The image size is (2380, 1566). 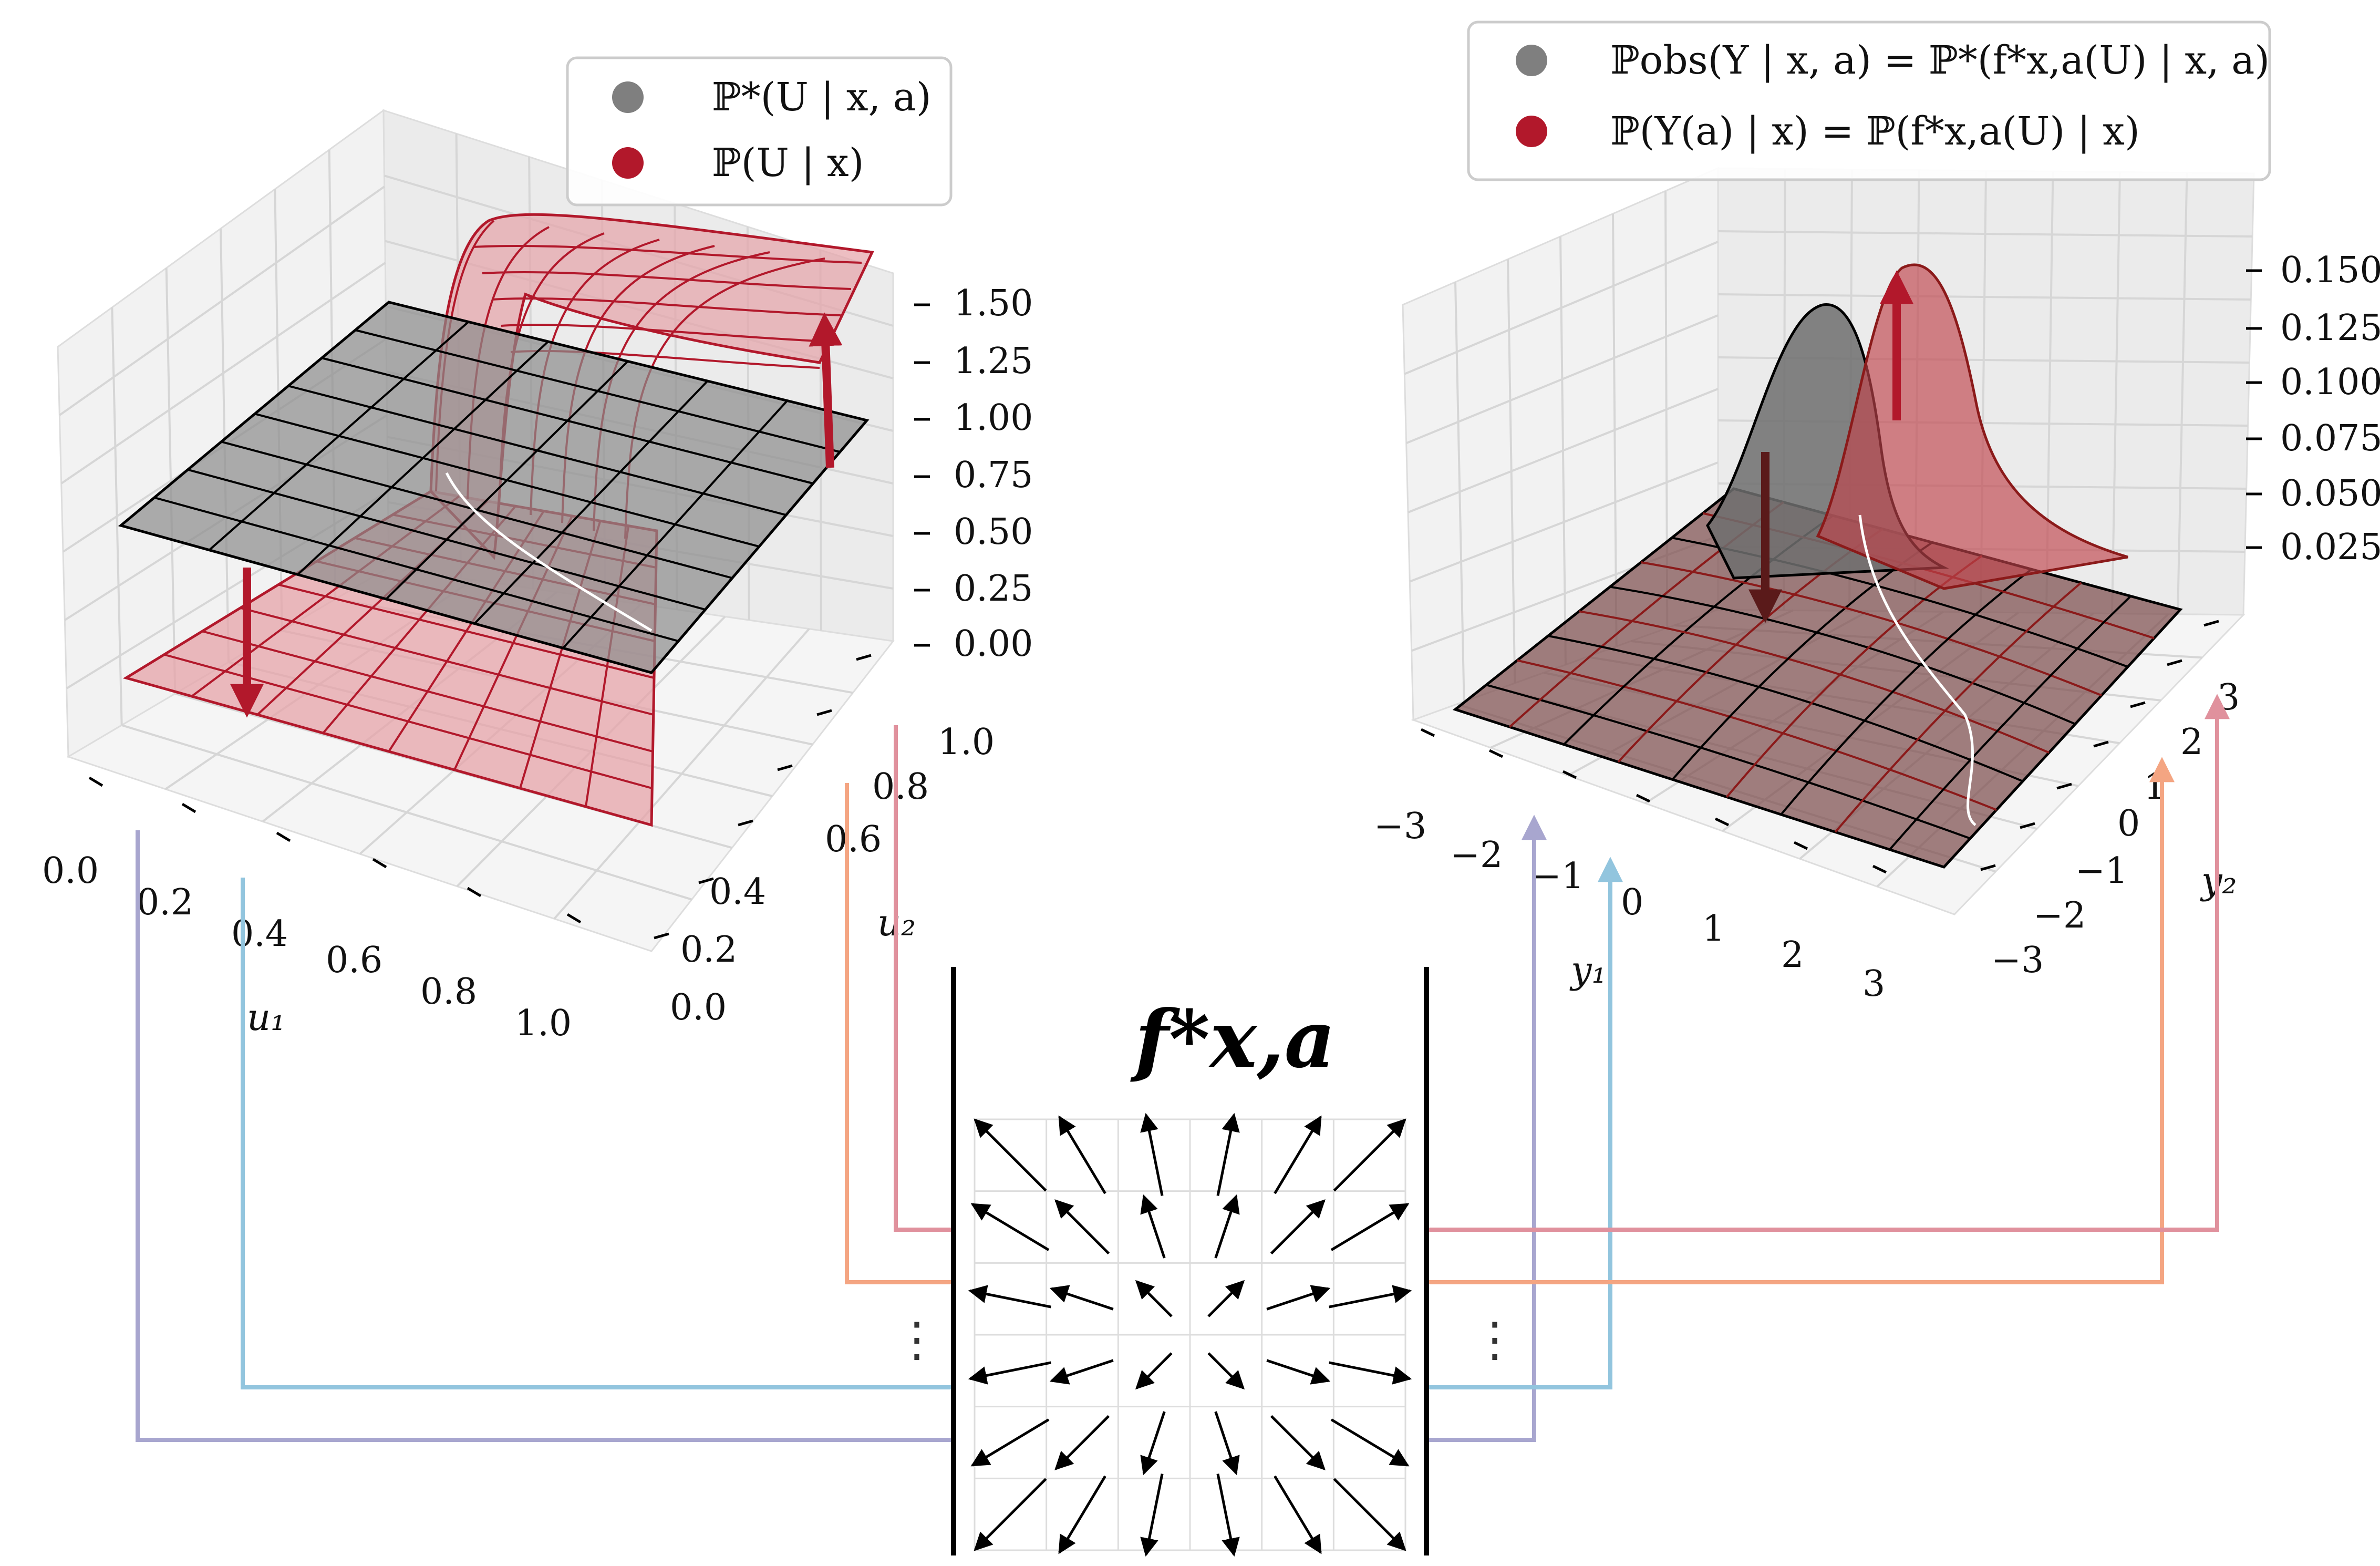 What do you see at coordinates (2128, 823) in the screenshot?
I see `right-y2-tick-label: 0` at bounding box center [2128, 823].